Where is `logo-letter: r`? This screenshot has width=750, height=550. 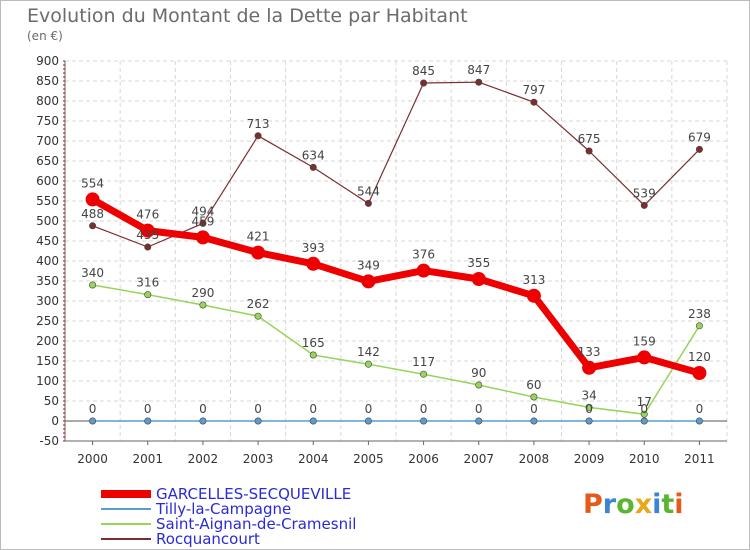 logo-letter: r is located at coordinates (609, 504).